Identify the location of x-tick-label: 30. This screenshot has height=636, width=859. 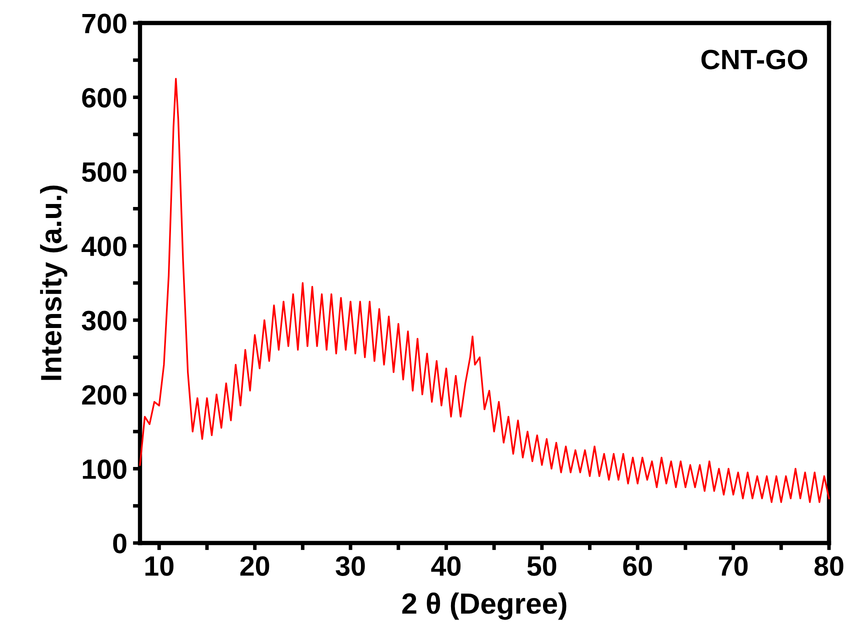
(350, 566).